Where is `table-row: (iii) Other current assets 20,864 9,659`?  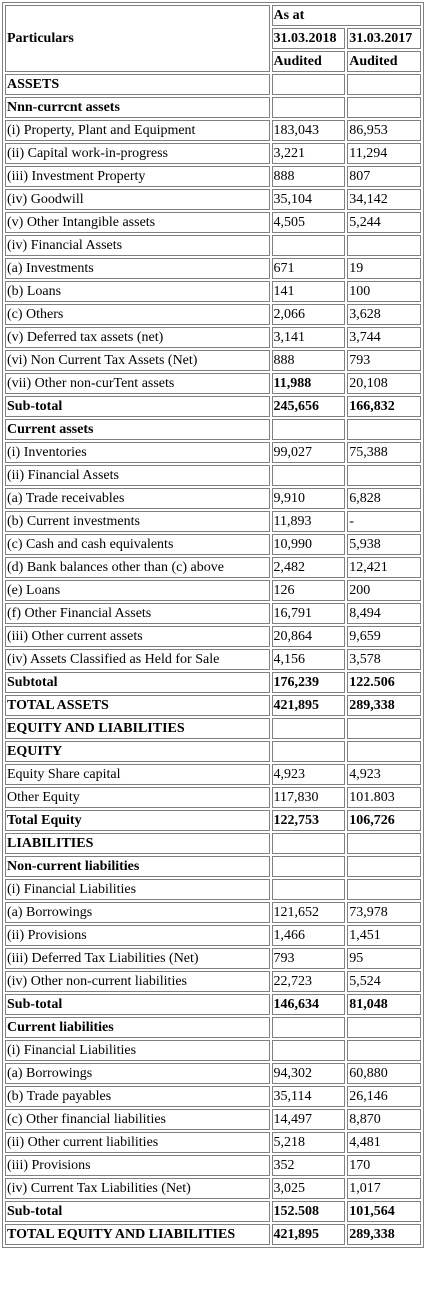 table-row: (iii) Other current assets 20,864 9,659 is located at coordinates (213, 636).